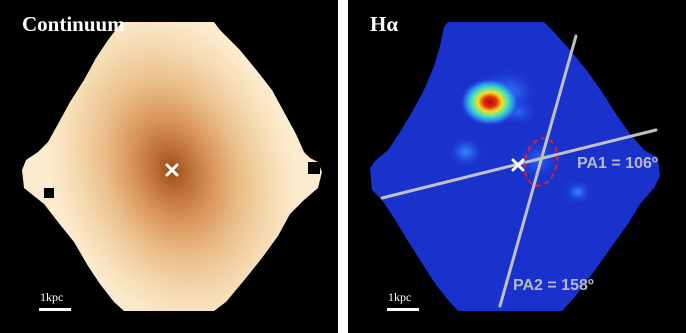  What do you see at coordinates (553, 285) in the screenshot?
I see `pa2-label: PA2 = 158º` at bounding box center [553, 285].